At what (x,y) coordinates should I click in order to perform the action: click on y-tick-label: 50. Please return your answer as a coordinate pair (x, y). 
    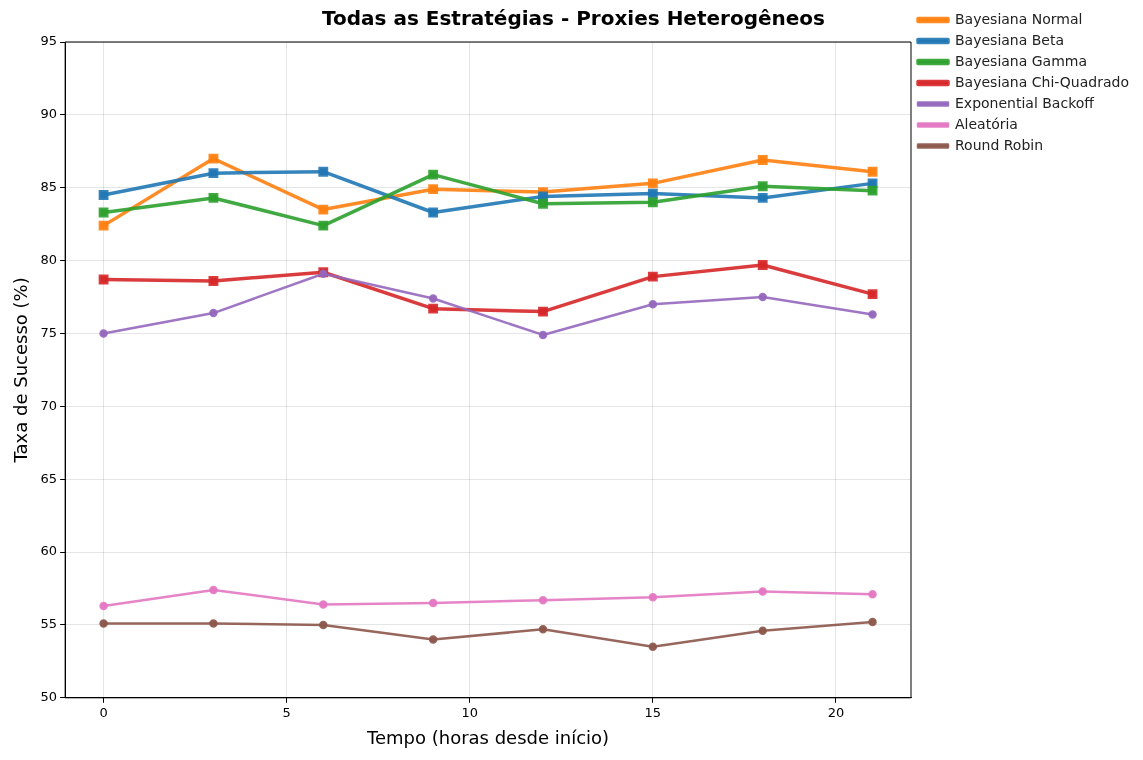
    Looking at the image, I should click on (49, 697).